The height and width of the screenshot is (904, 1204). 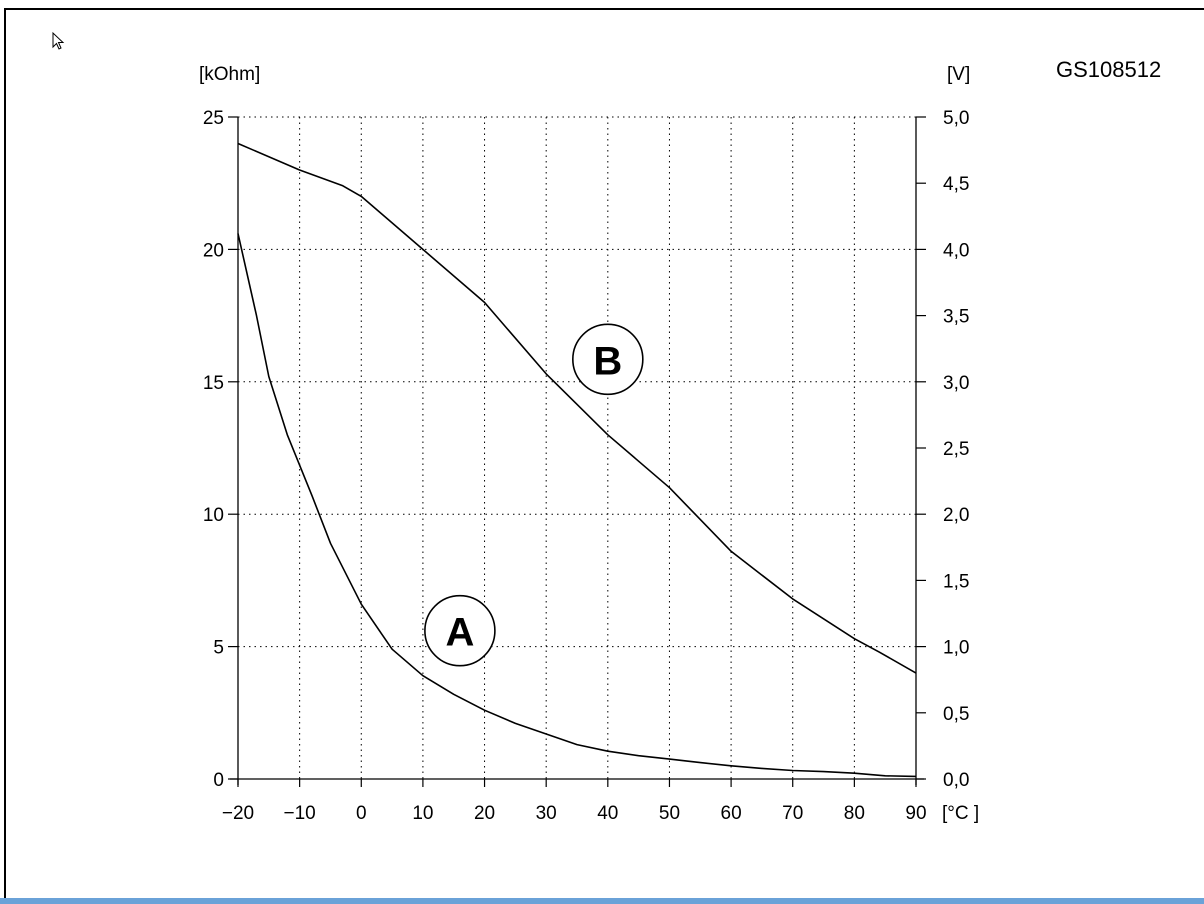 What do you see at coordinates (958, 74) in the screenshot?
I see `right-axis-unit: [V]` at bounding box center [958, 74].